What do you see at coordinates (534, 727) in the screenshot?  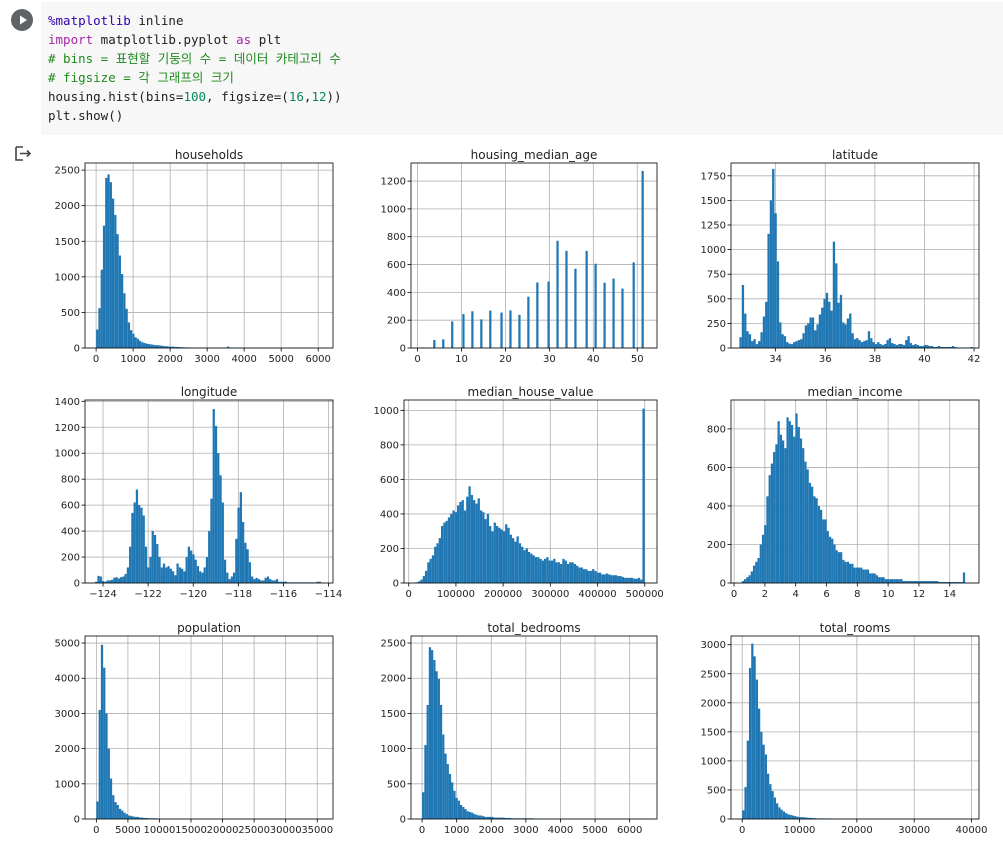 I see `axes-frame` at bounding box center [534, 727].